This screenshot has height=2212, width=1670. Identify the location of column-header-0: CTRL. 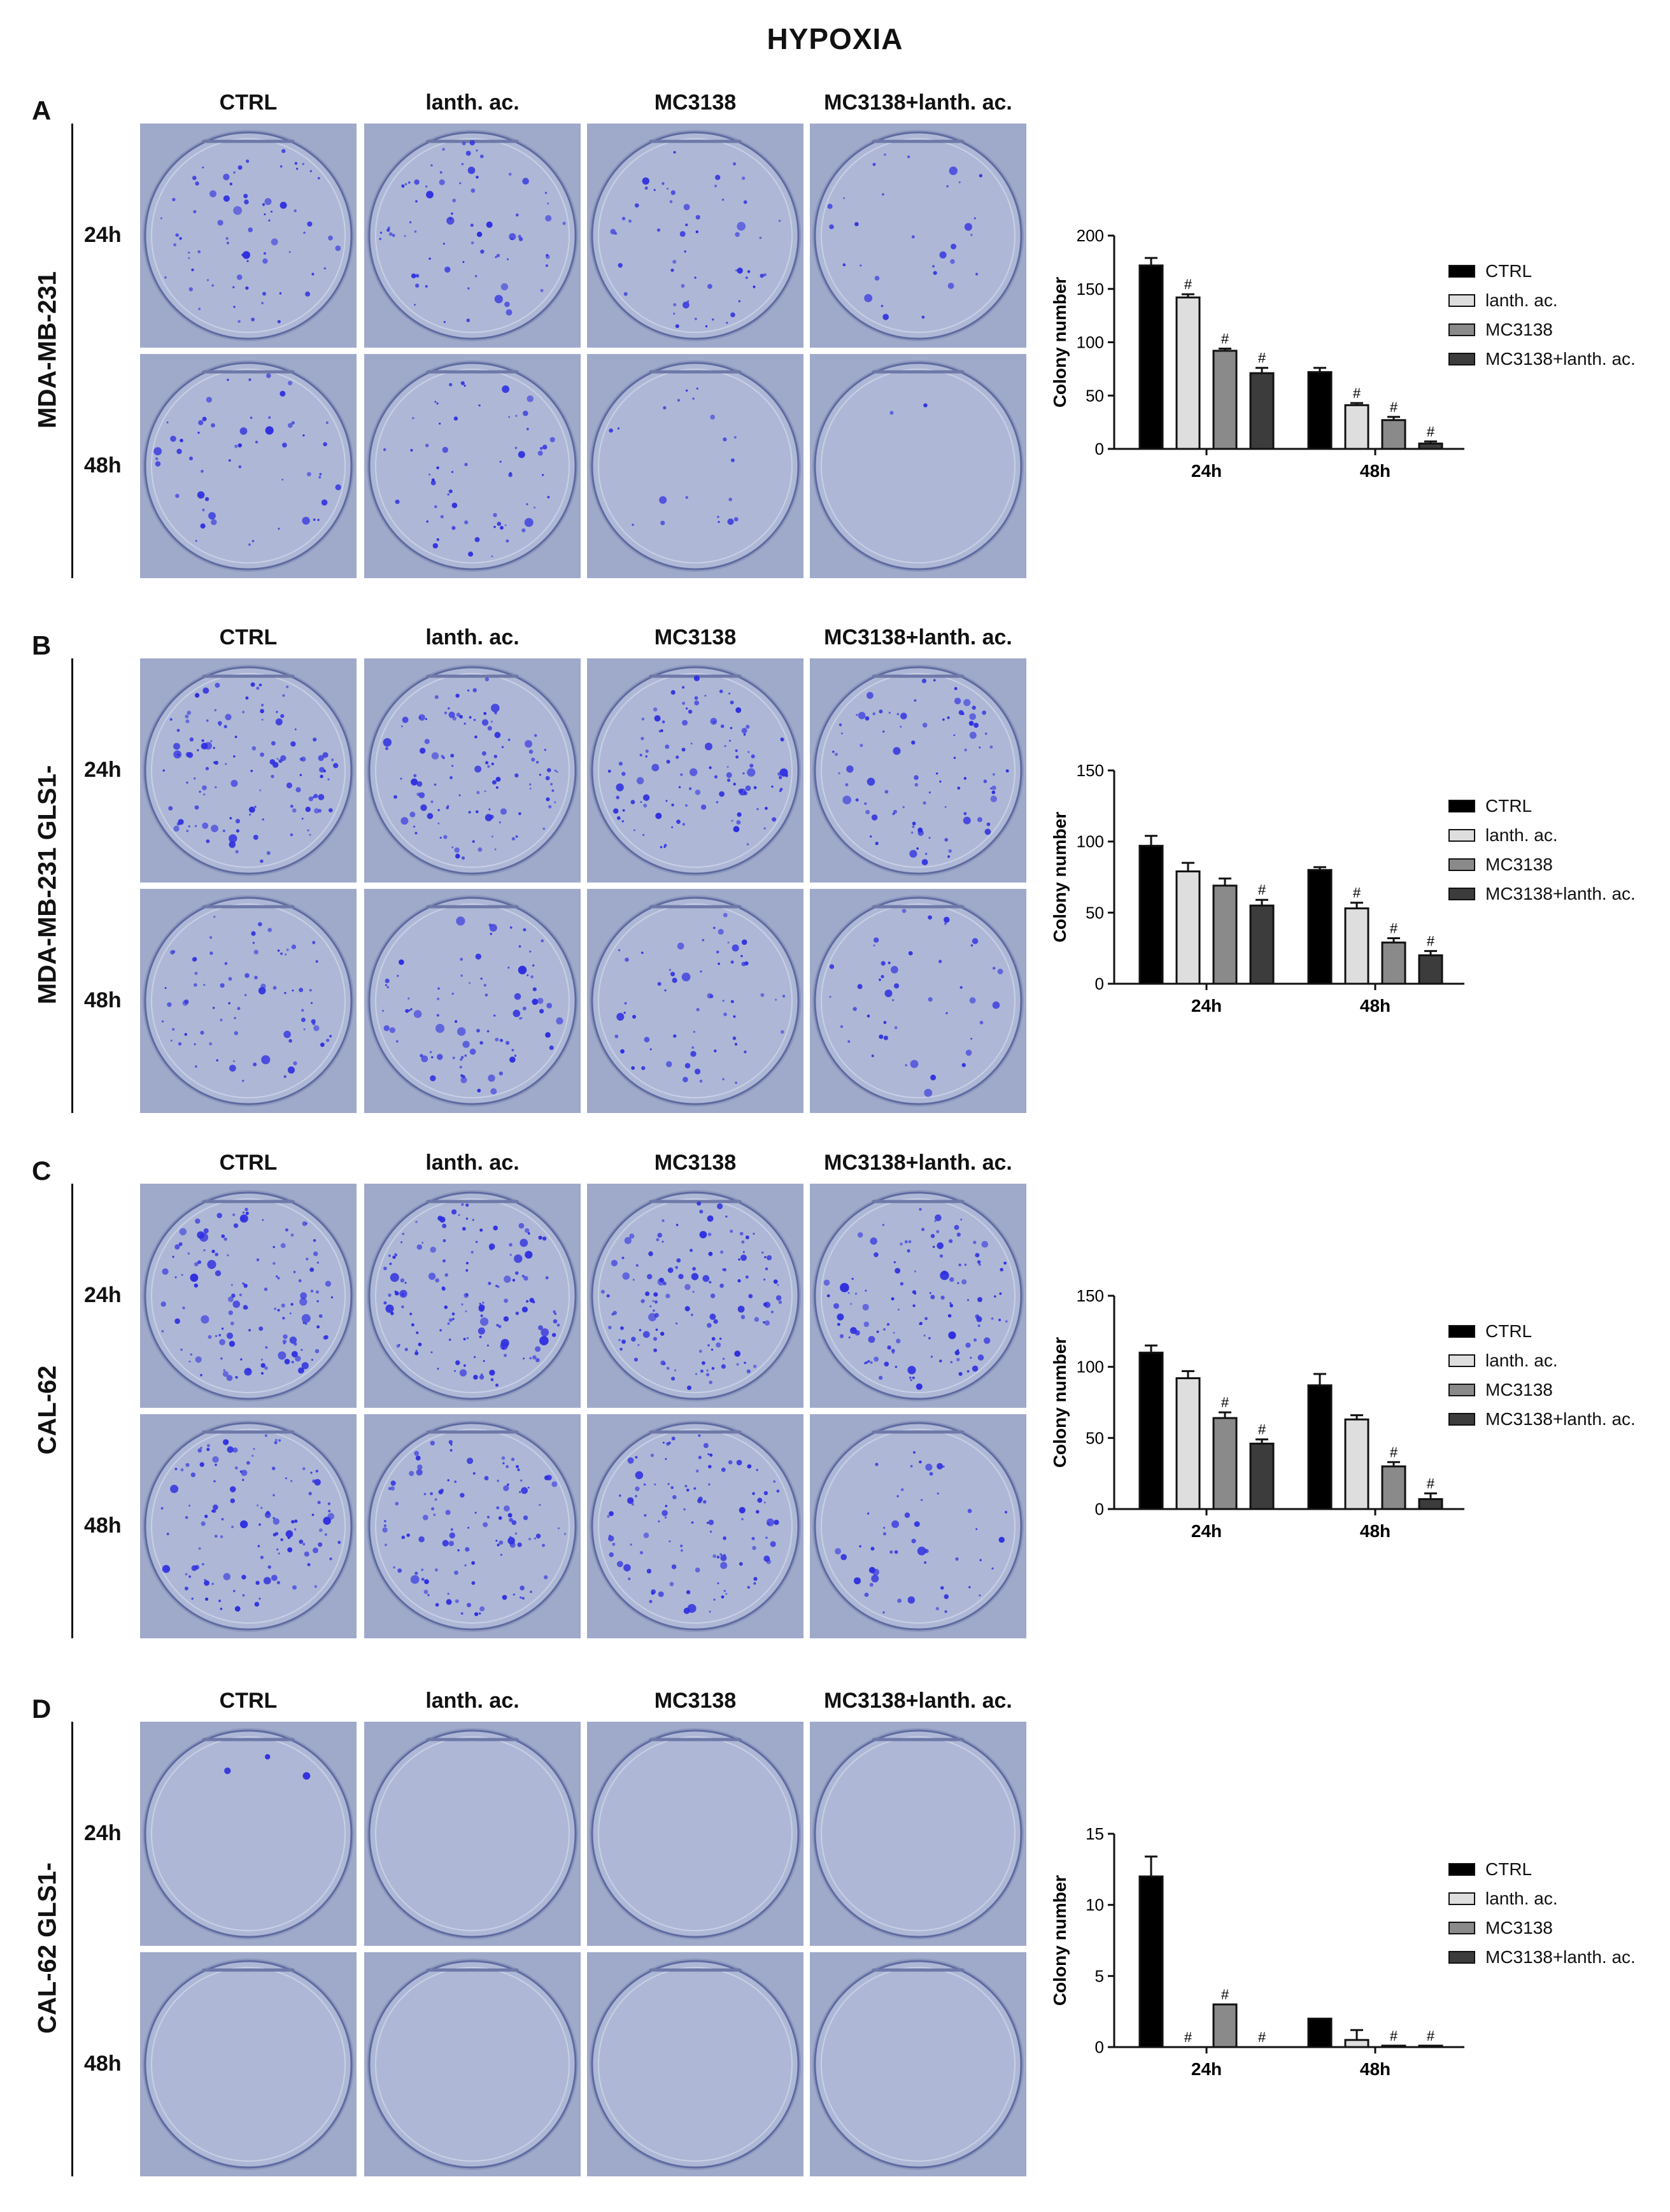
(249, 1701).